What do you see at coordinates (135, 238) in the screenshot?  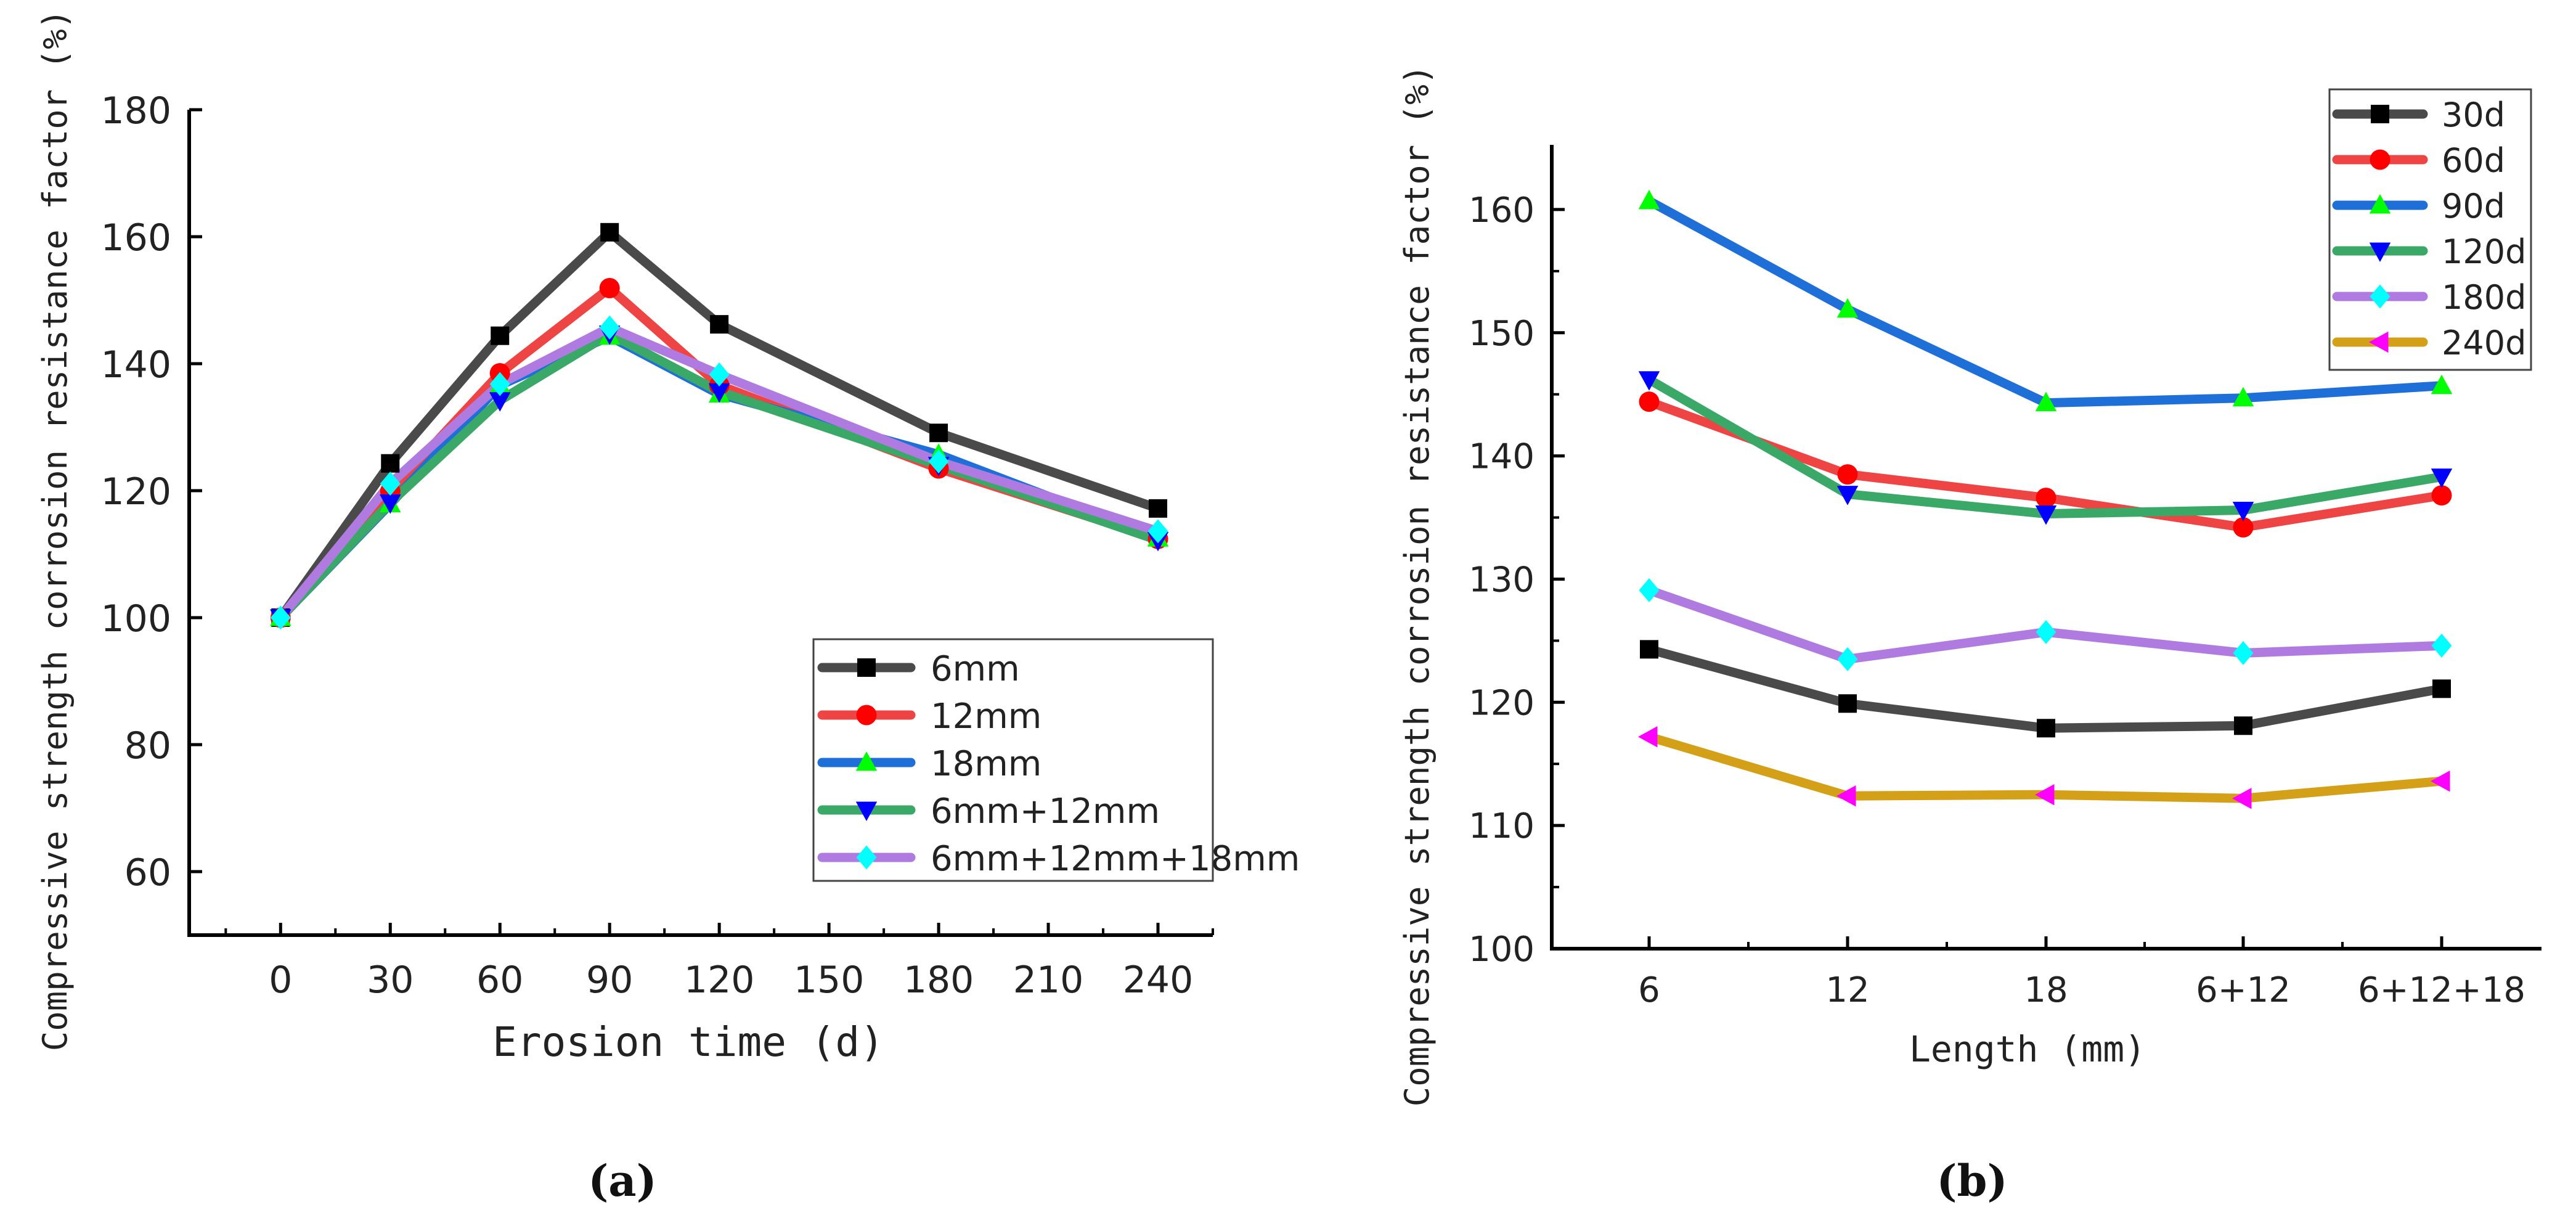 I see `panel-a-y-tick-label: 160` at bounding box center [135, 238].